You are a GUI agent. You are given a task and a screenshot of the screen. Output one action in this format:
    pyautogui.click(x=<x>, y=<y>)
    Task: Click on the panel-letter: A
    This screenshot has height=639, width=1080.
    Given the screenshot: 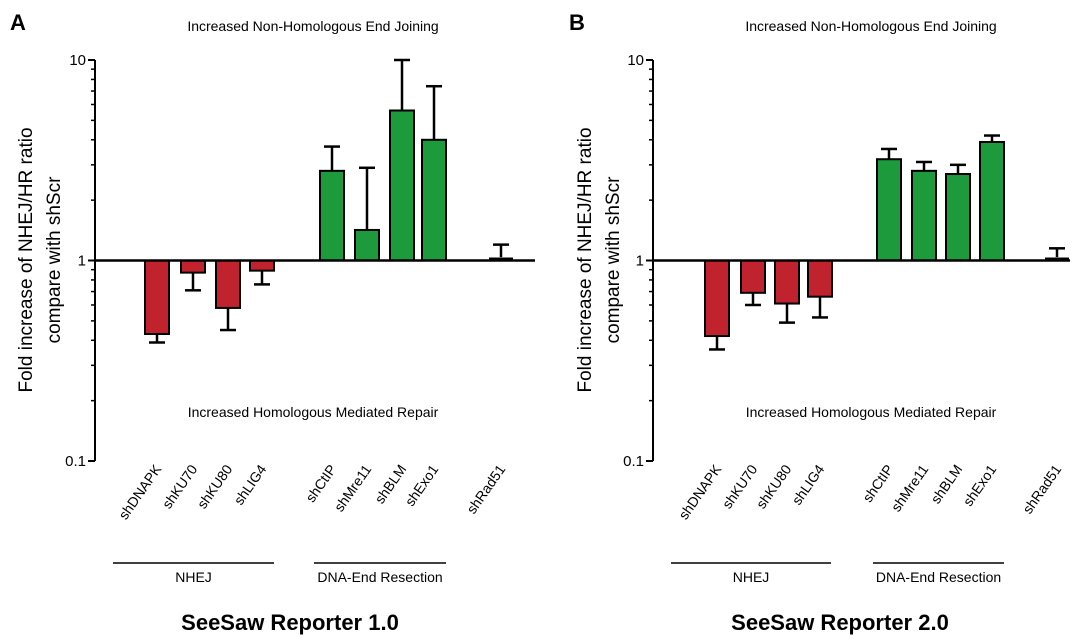 What is the action you would take?
    pyautogui.click(x=18, y=22)
    